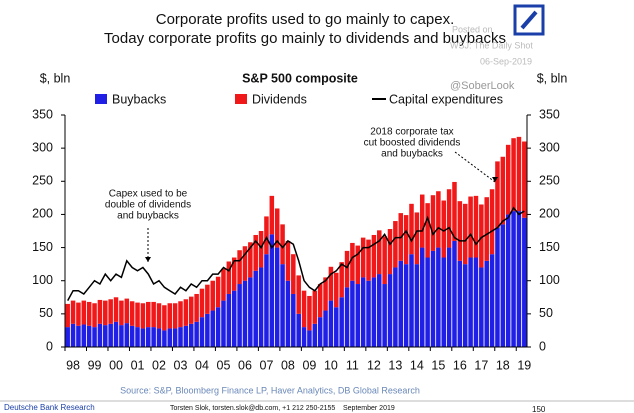 This screenshot has height=413, width=634. What do you see at coordinates (472, 29) in the screenshot?
I see `watermark: Posted on` at bounding box center [472, 29].